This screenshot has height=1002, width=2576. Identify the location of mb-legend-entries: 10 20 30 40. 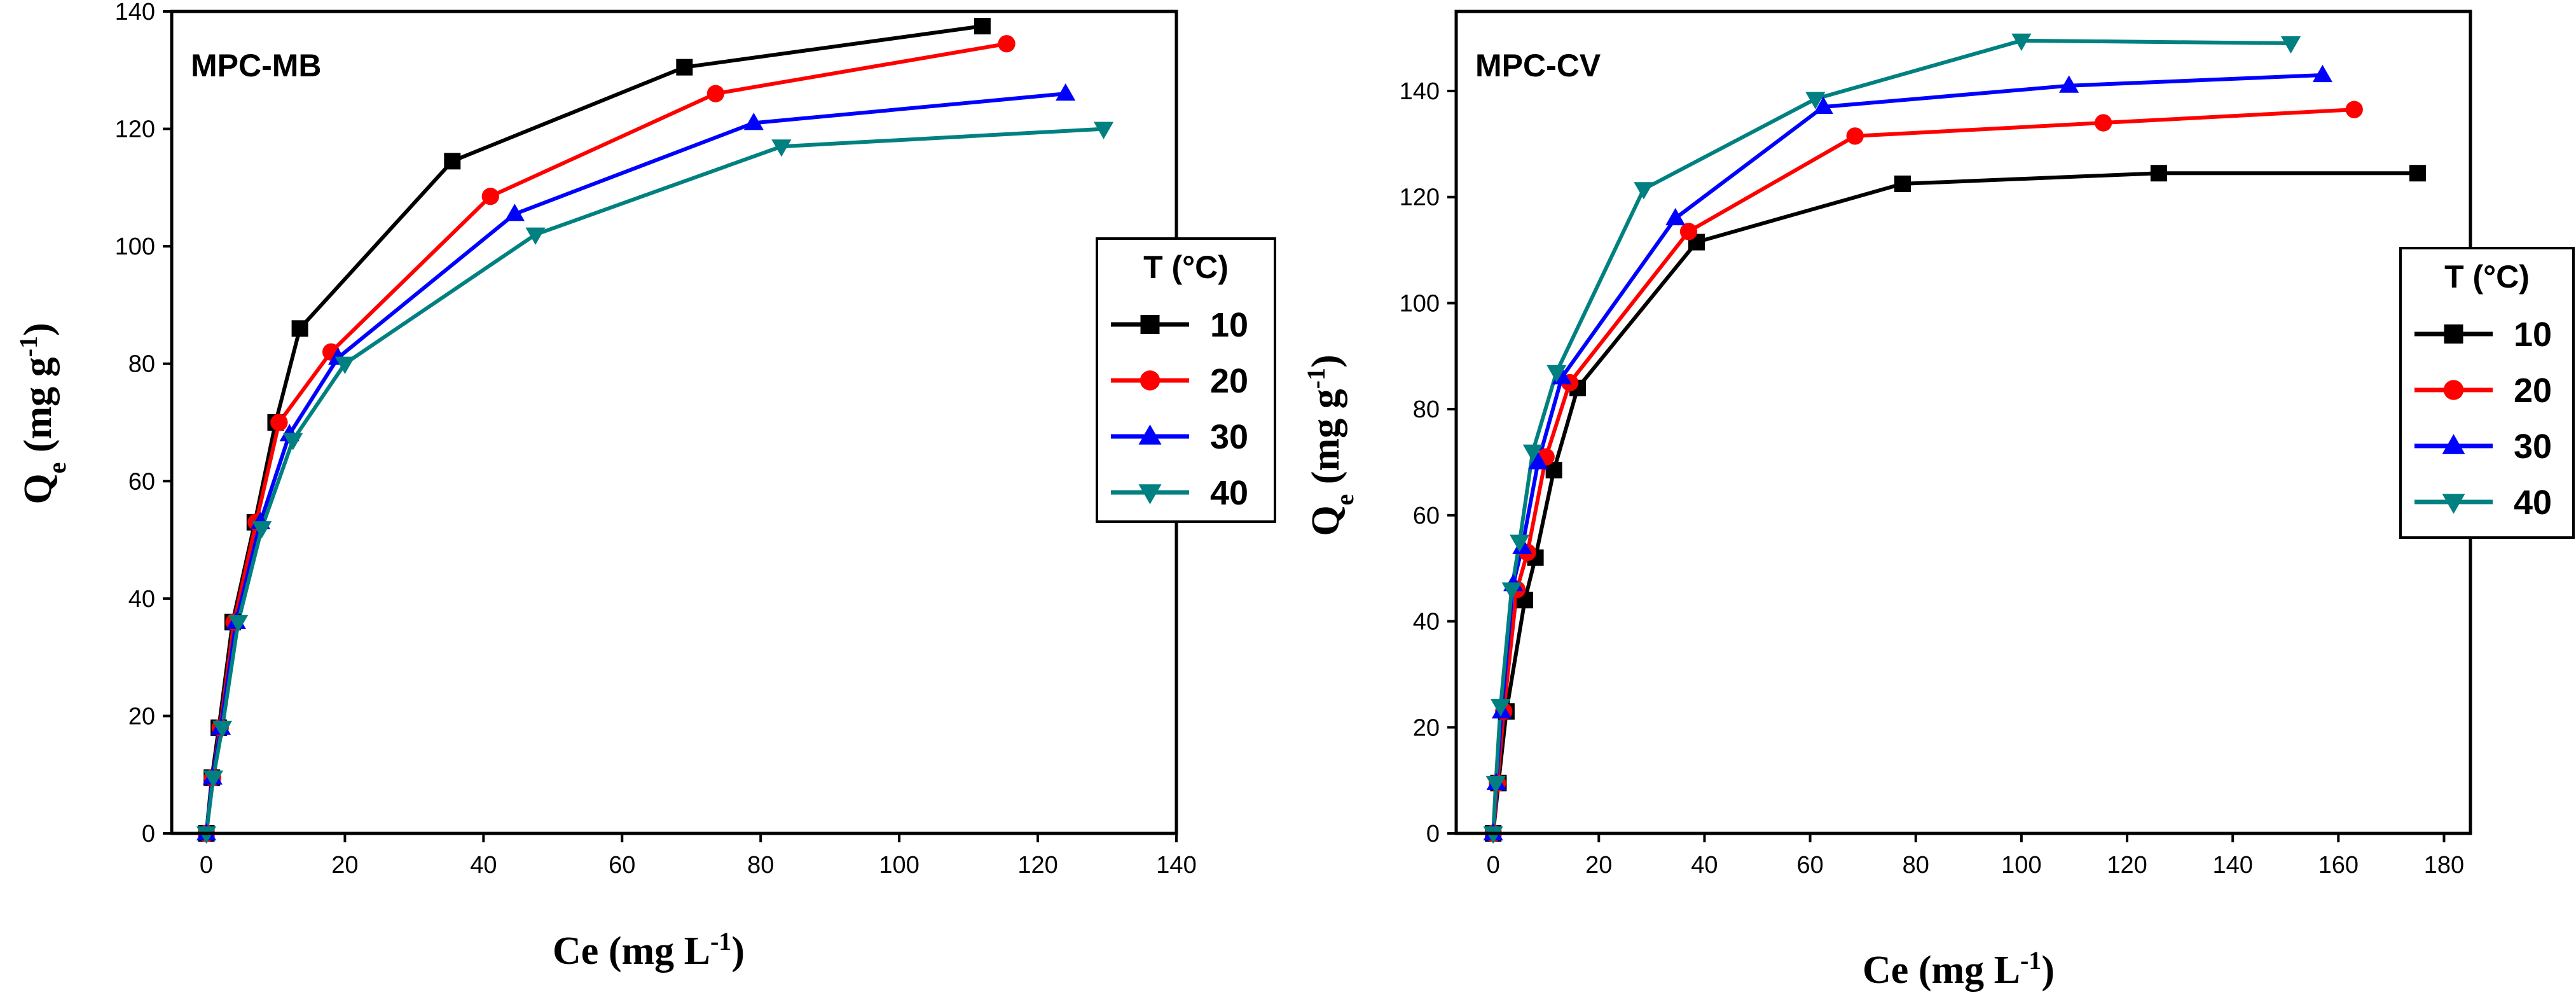
(1179, 409).